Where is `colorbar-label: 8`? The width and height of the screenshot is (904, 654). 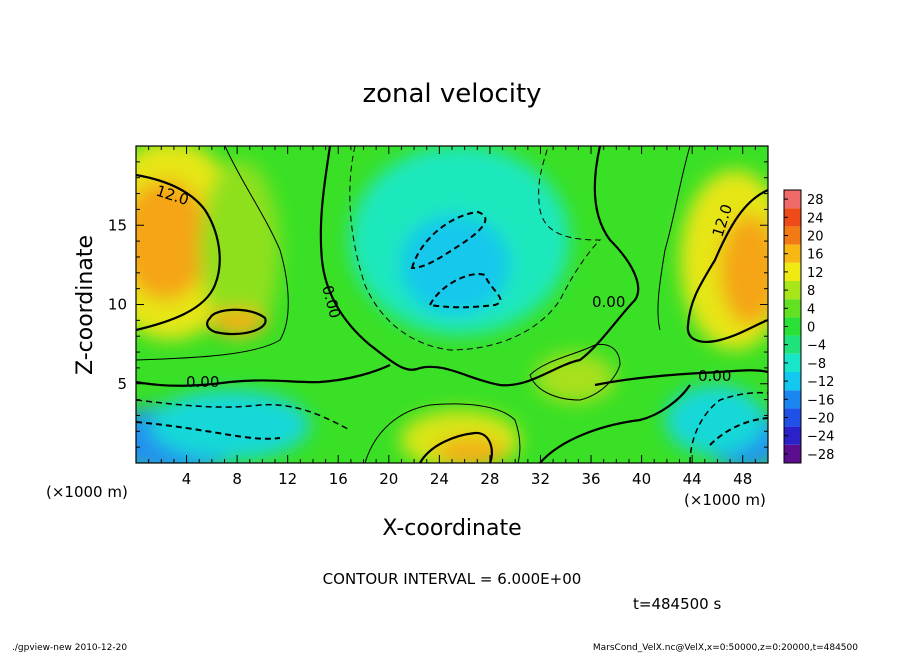
colorbar-label: 8 is located at coordinates (811, 291).